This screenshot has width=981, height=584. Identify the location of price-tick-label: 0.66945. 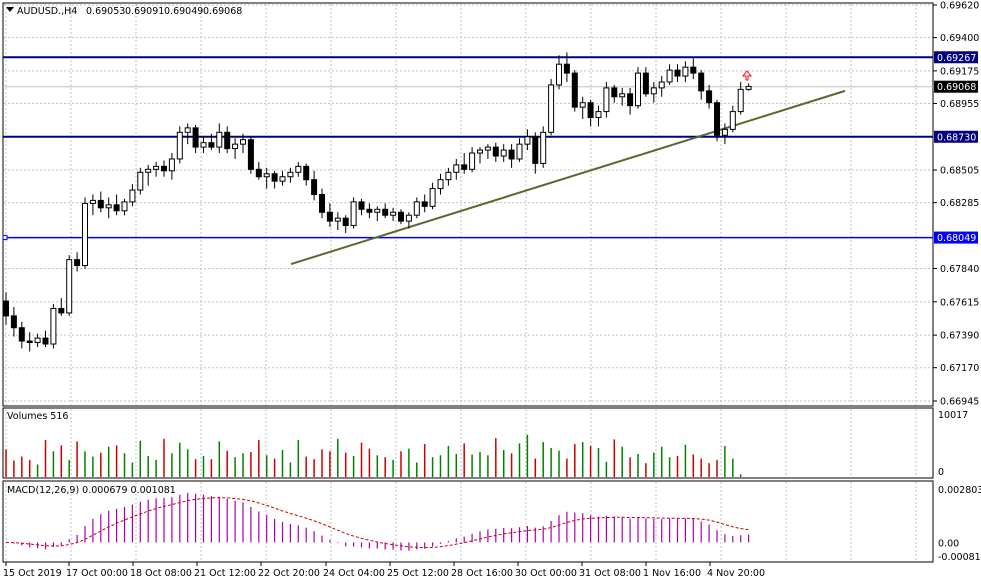
(959, 402).